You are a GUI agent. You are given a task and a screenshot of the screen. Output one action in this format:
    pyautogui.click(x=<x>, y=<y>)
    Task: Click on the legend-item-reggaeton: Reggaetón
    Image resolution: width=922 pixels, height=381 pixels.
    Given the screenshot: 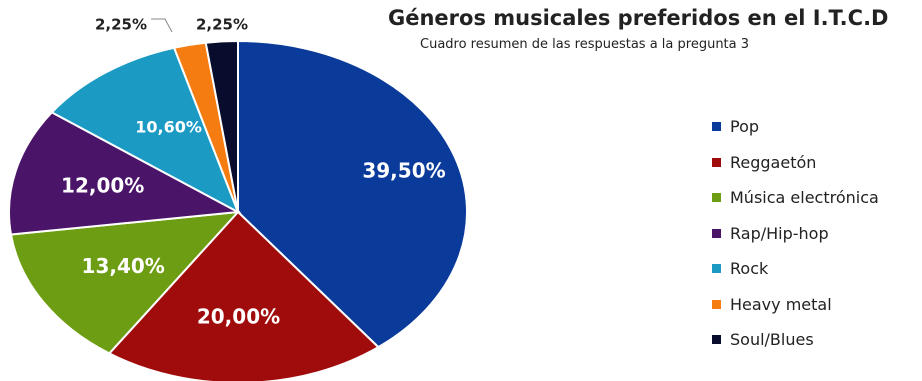 What is the action you would take?
    pyautogui.click(x=817, y=163)
    